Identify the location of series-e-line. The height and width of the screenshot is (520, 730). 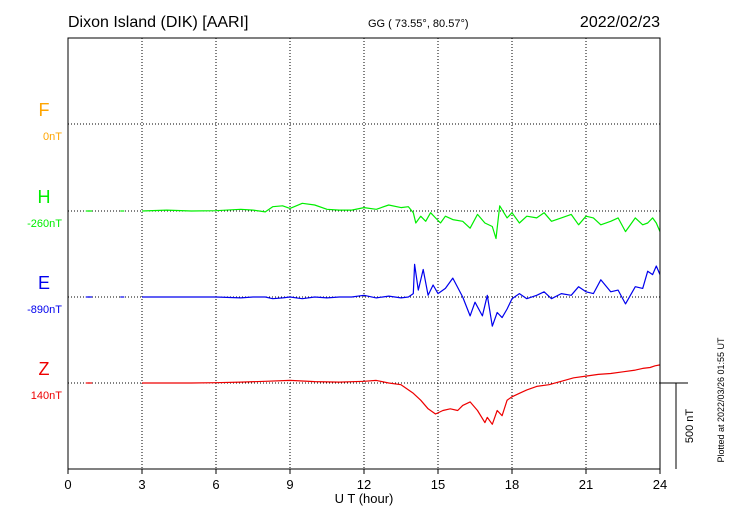
(401, 295).